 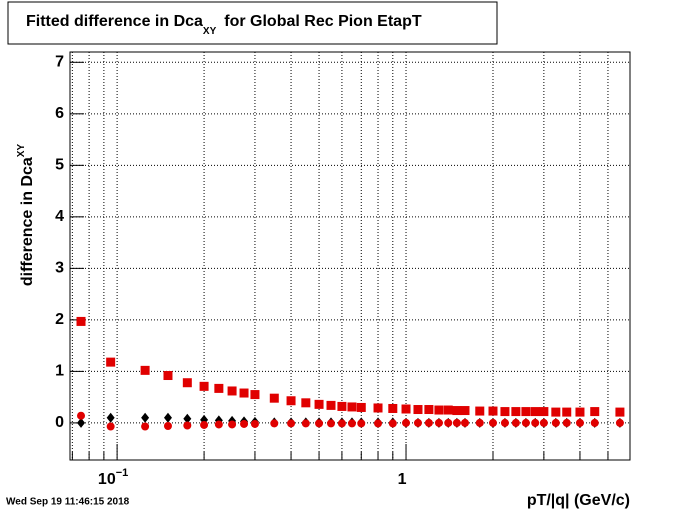 What do you see at coordinates (59, 165) in the screenshot?
I see `y-tick-label: 5` at bounding box center [59, 165].